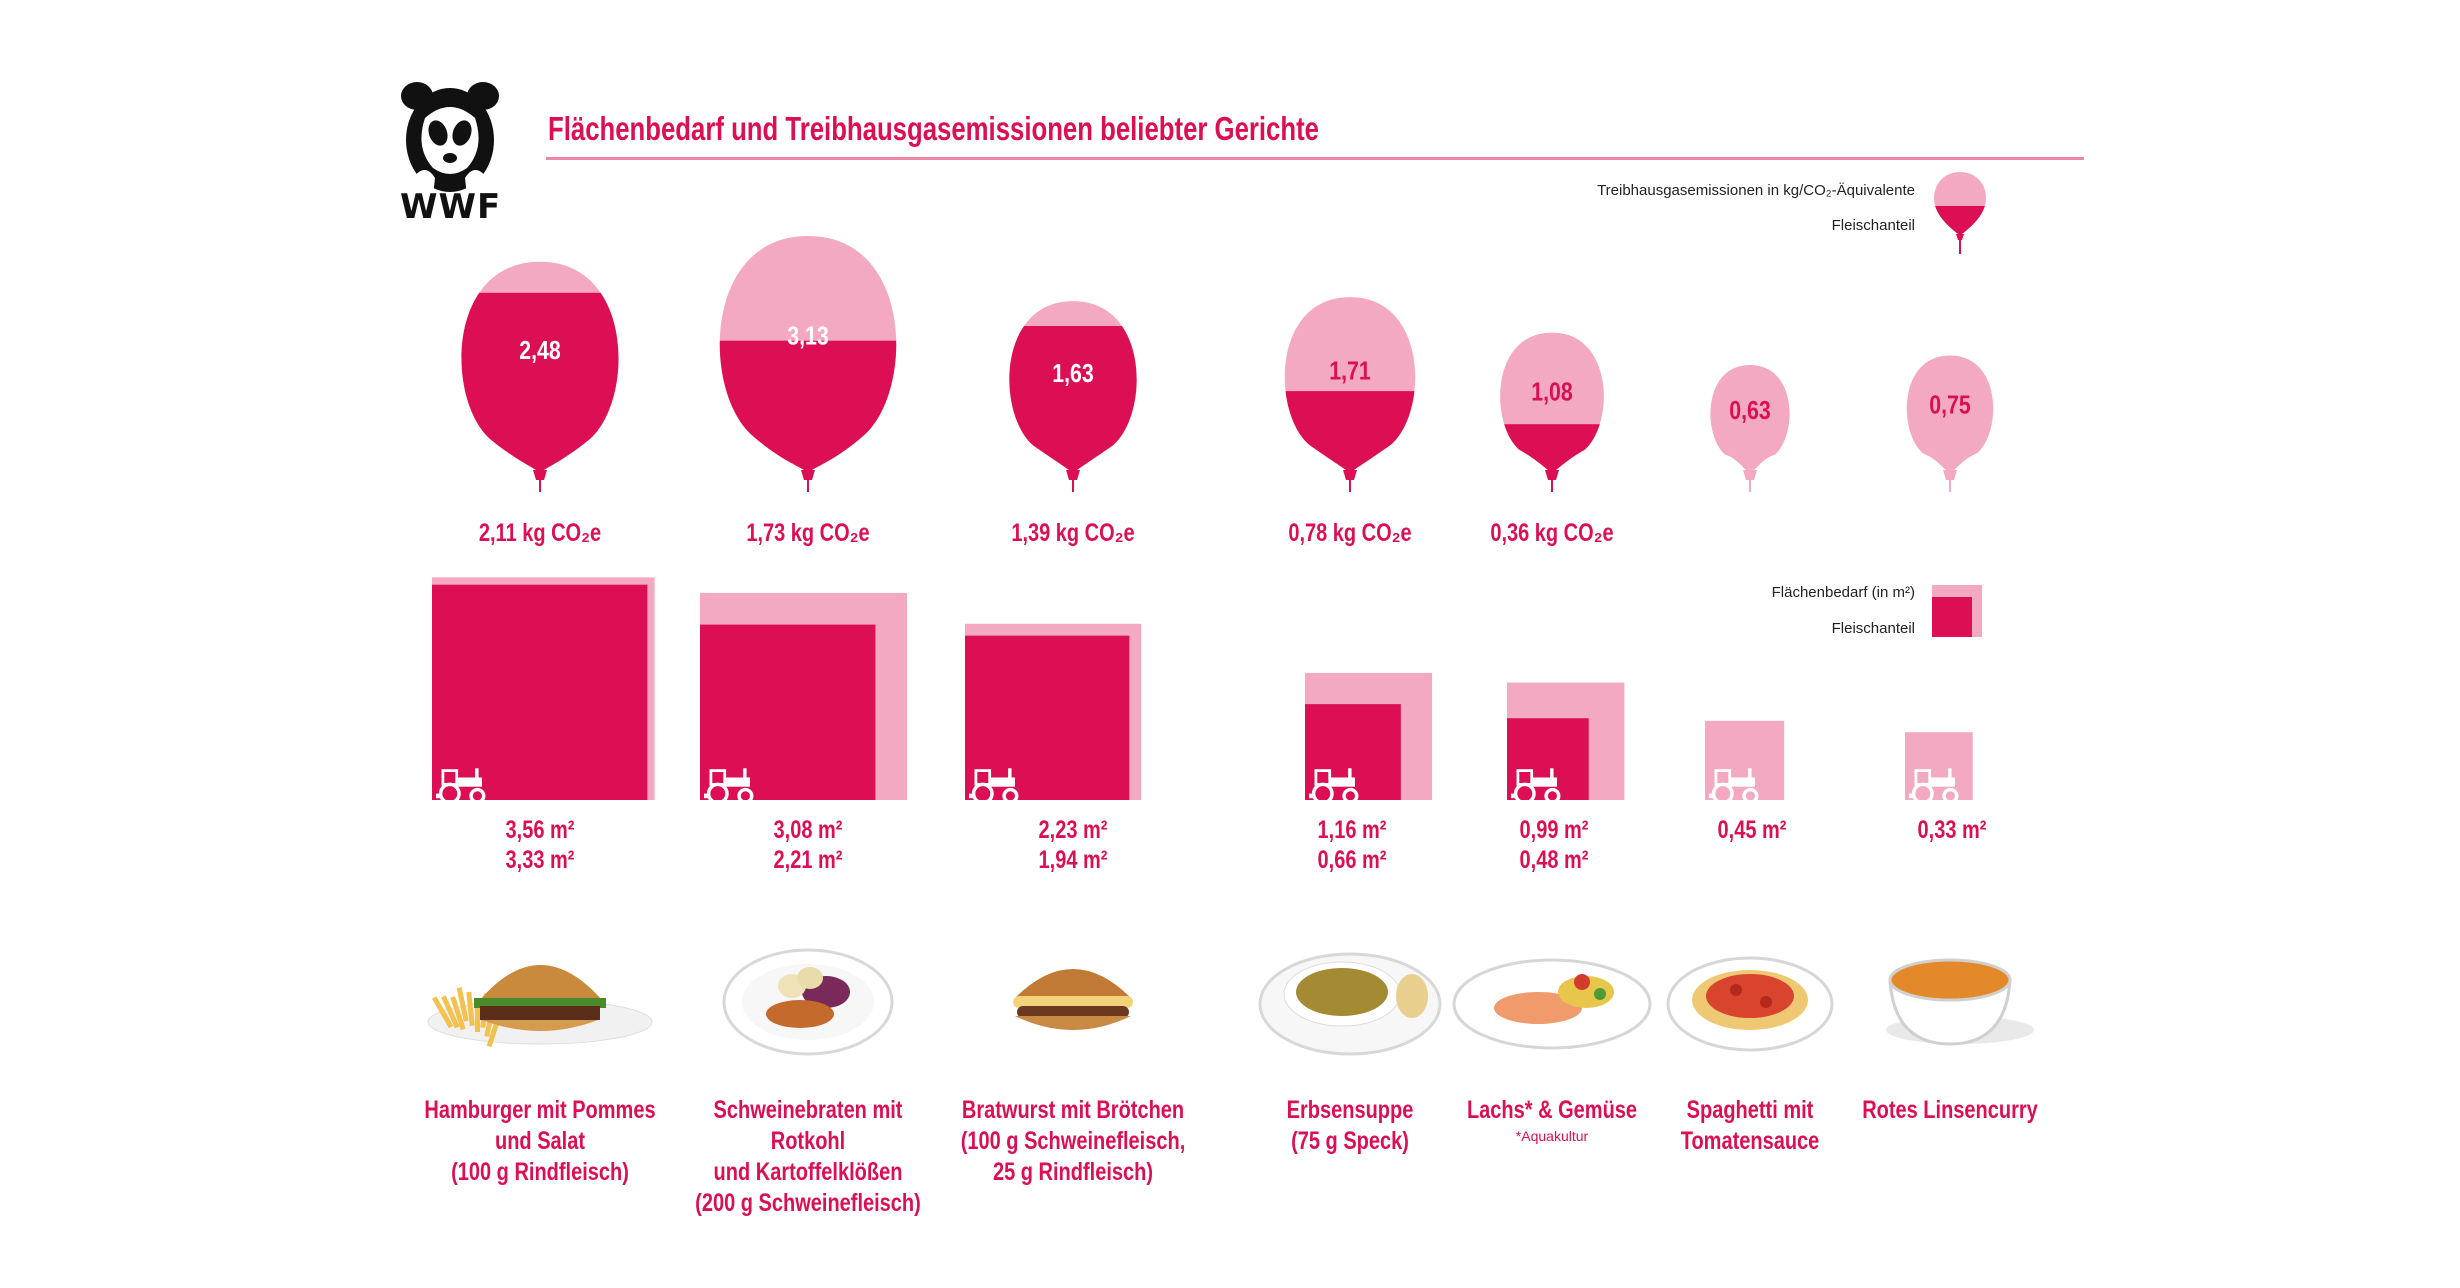 This screenshot has width=2460, height=1288. Describe the element at coordinates (808, 860) in the screenshot. I see `area-meat-label: 2,21 m²` at that location.